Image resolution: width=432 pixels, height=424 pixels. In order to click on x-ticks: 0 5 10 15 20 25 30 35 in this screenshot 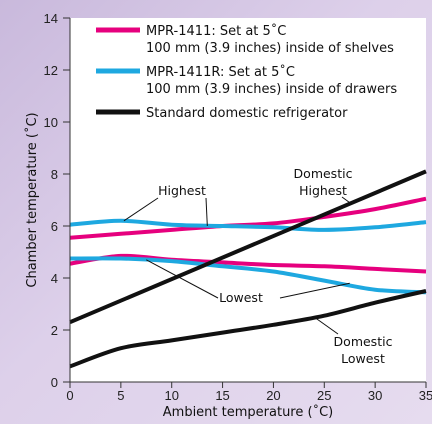, I will do `click(249, 392)`.